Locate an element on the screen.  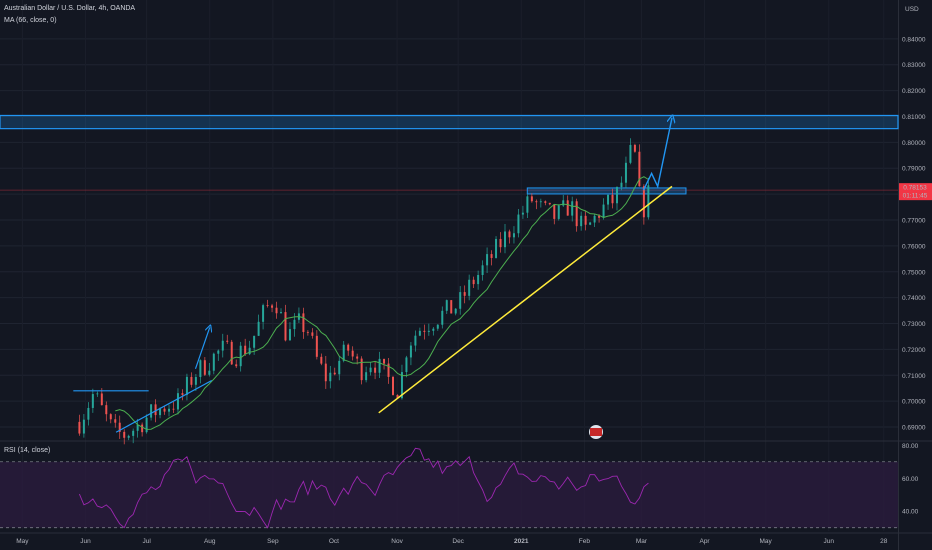
rsi-legend: RSI (14, close) is located at coordinates (27, 450).